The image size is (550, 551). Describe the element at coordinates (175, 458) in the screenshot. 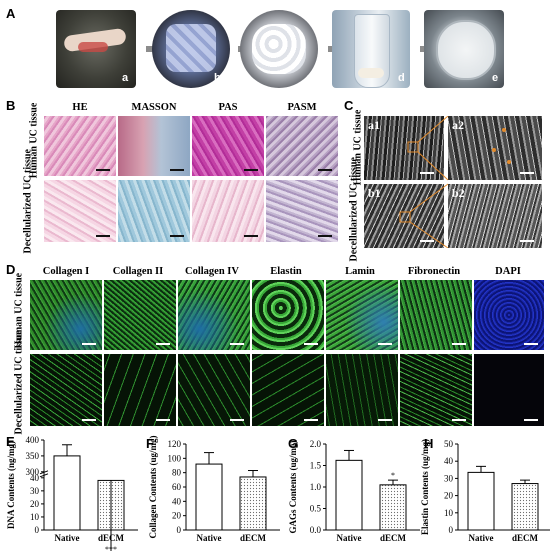

I see `y-tick-label: 100` at that location.